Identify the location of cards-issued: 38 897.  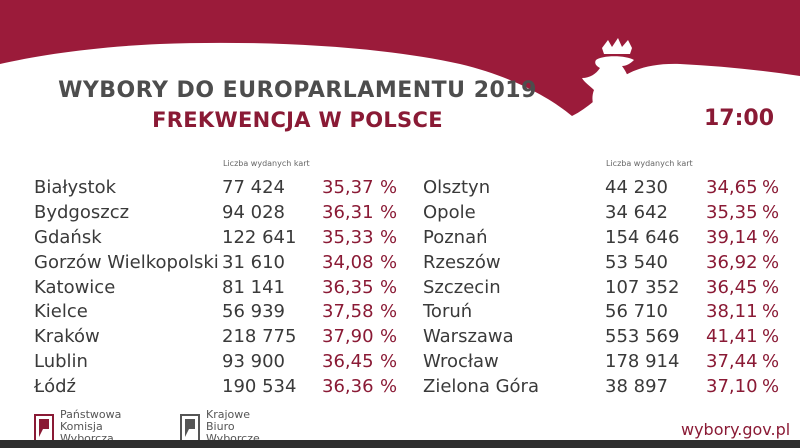
(636, 387).